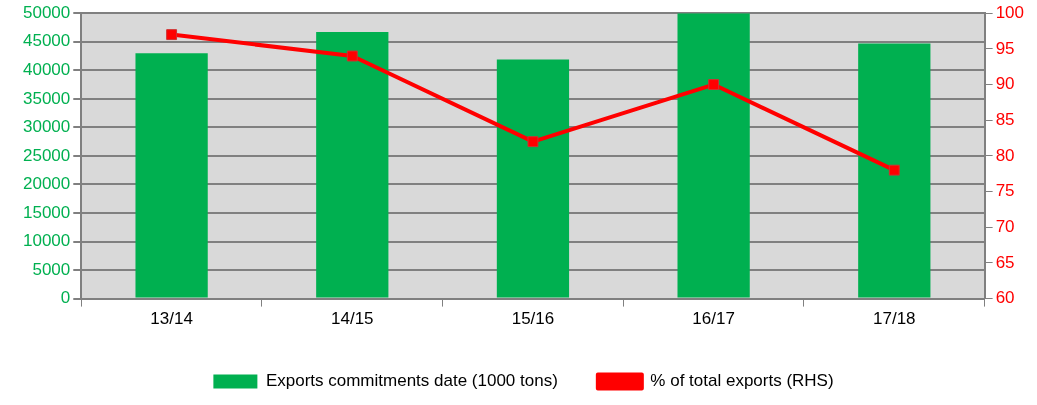 Image resolution: width=1037 pixels, height=405 pixels. Describe the element at coordinates (46, 155) in the screenshot. I see `y-tick-label: 25000` at that location.